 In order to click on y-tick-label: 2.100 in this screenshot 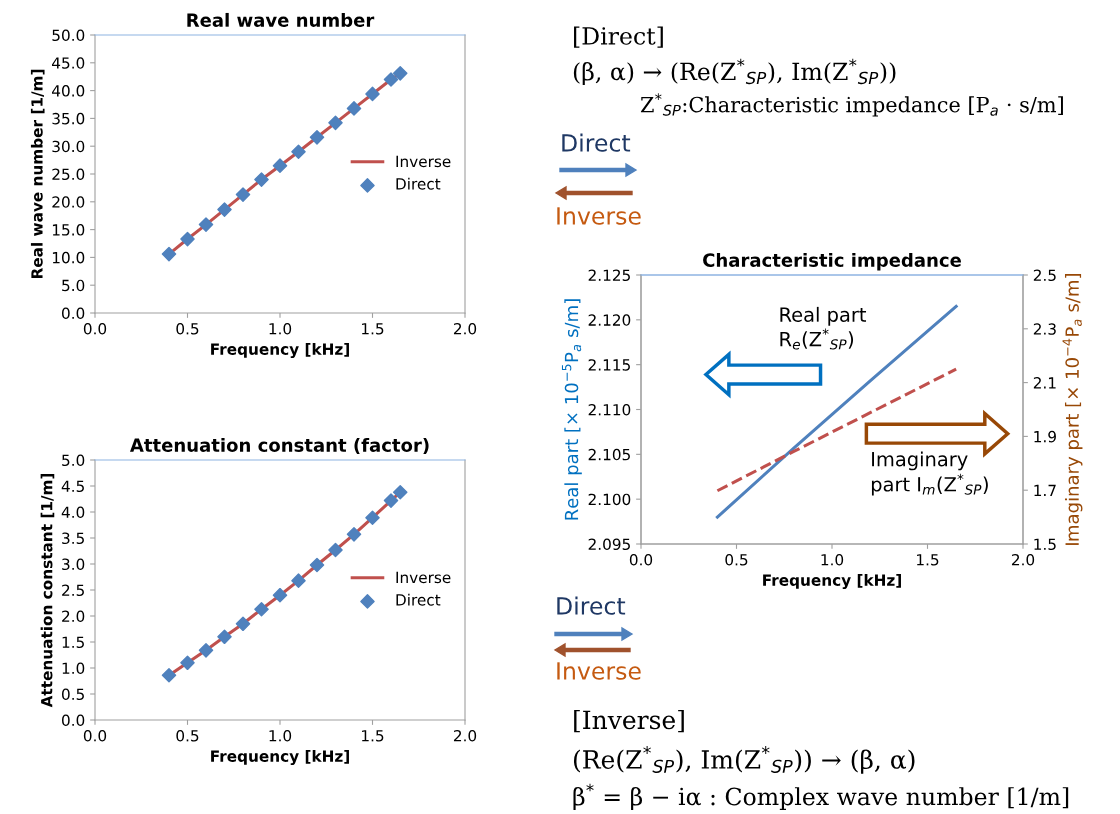, I will do `click(609, 499)`.